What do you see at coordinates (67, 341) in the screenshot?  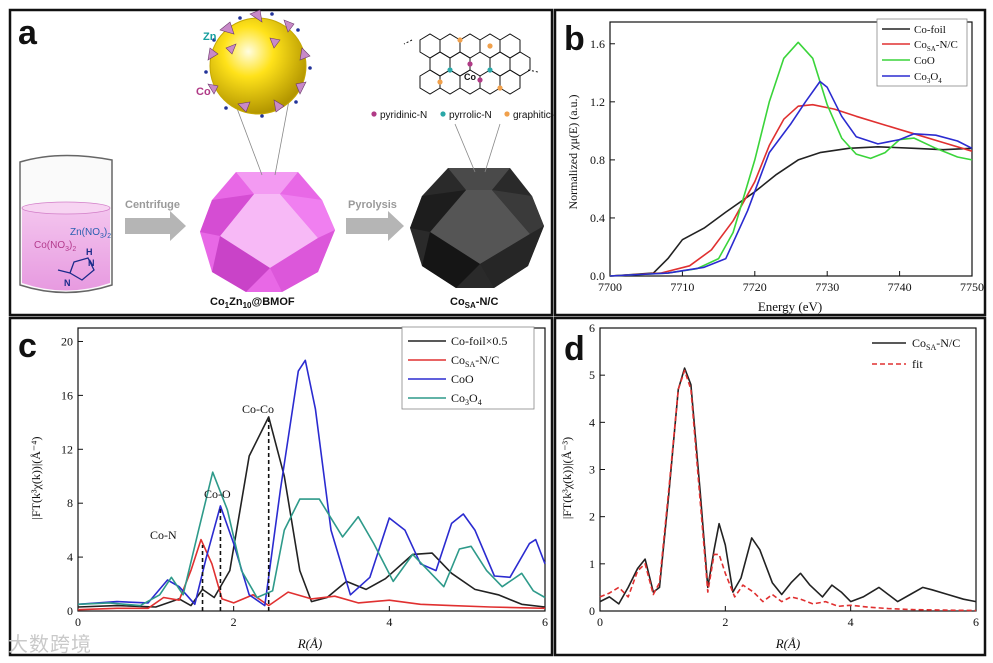 I see `y-tick-label: 20` at bounding box center [67, 341].